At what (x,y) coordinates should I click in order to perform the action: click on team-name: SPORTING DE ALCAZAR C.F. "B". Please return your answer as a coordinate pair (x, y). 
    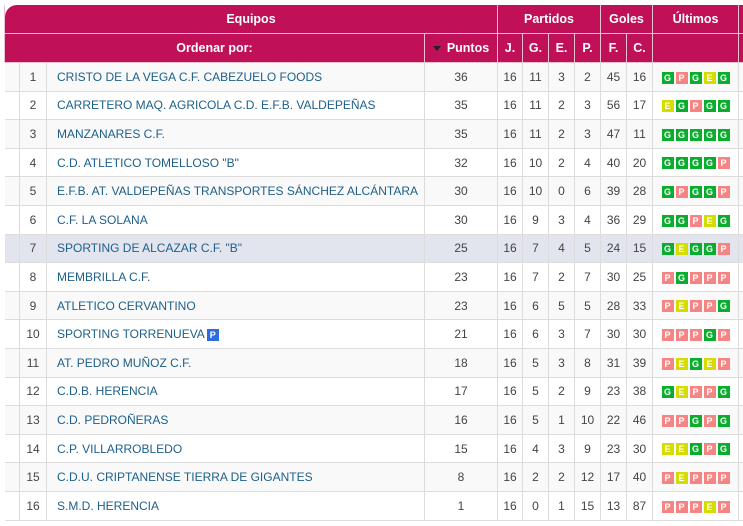
    Looking at the image, I should click on (235, 248).